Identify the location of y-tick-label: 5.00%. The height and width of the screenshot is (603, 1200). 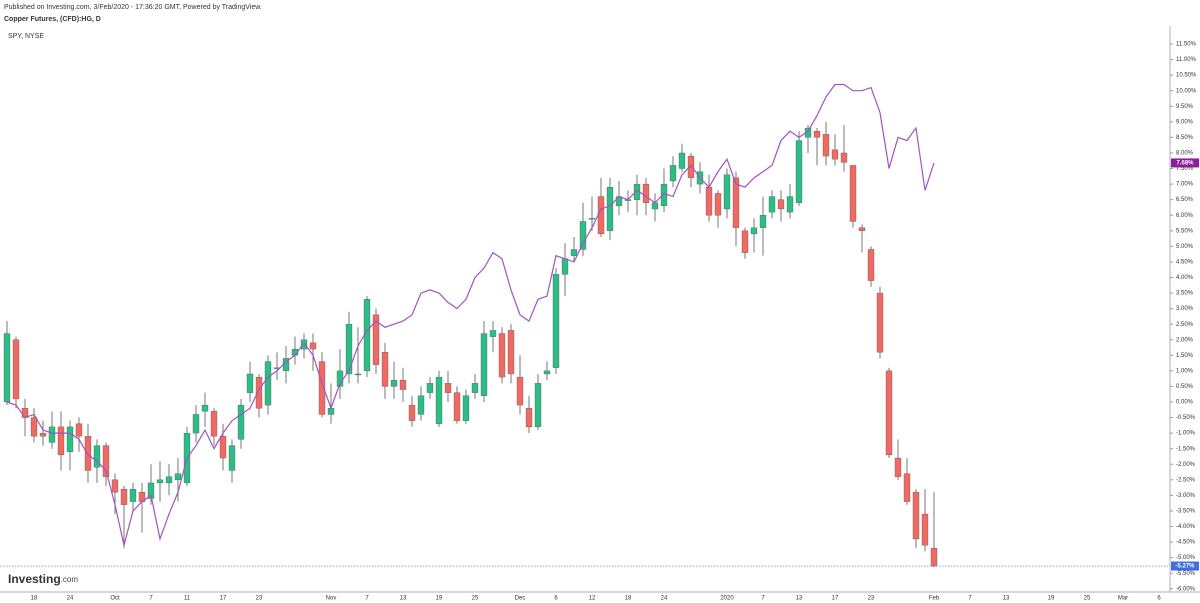
(1185, 247).